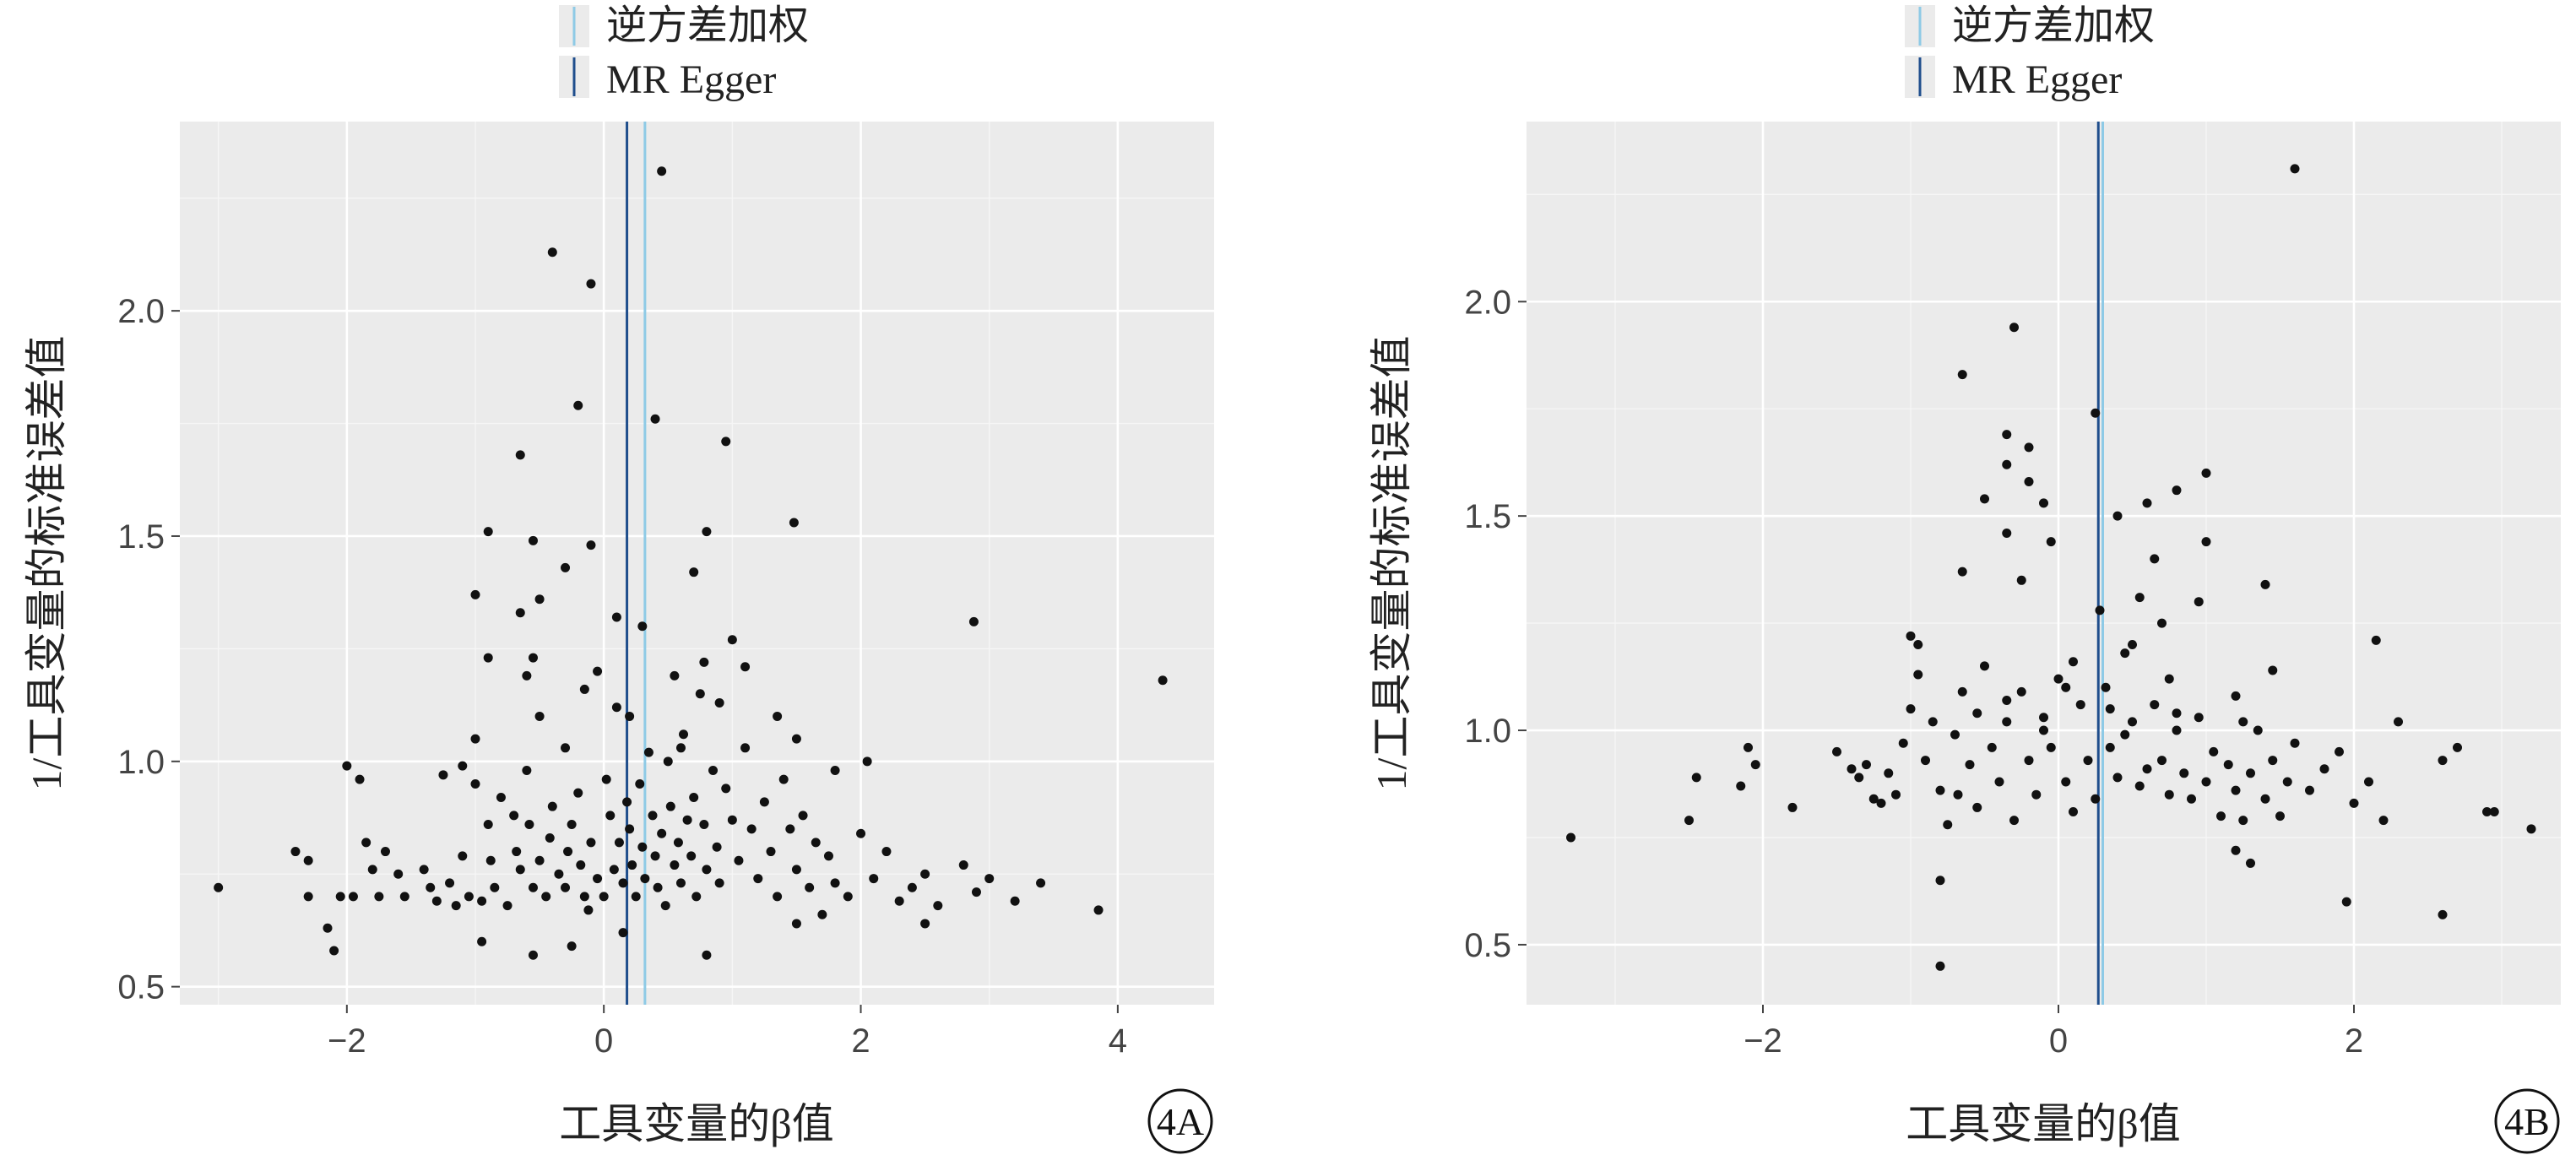  I want to click on legend-item-egger-4b: MR Egger, so click(2013, 79).